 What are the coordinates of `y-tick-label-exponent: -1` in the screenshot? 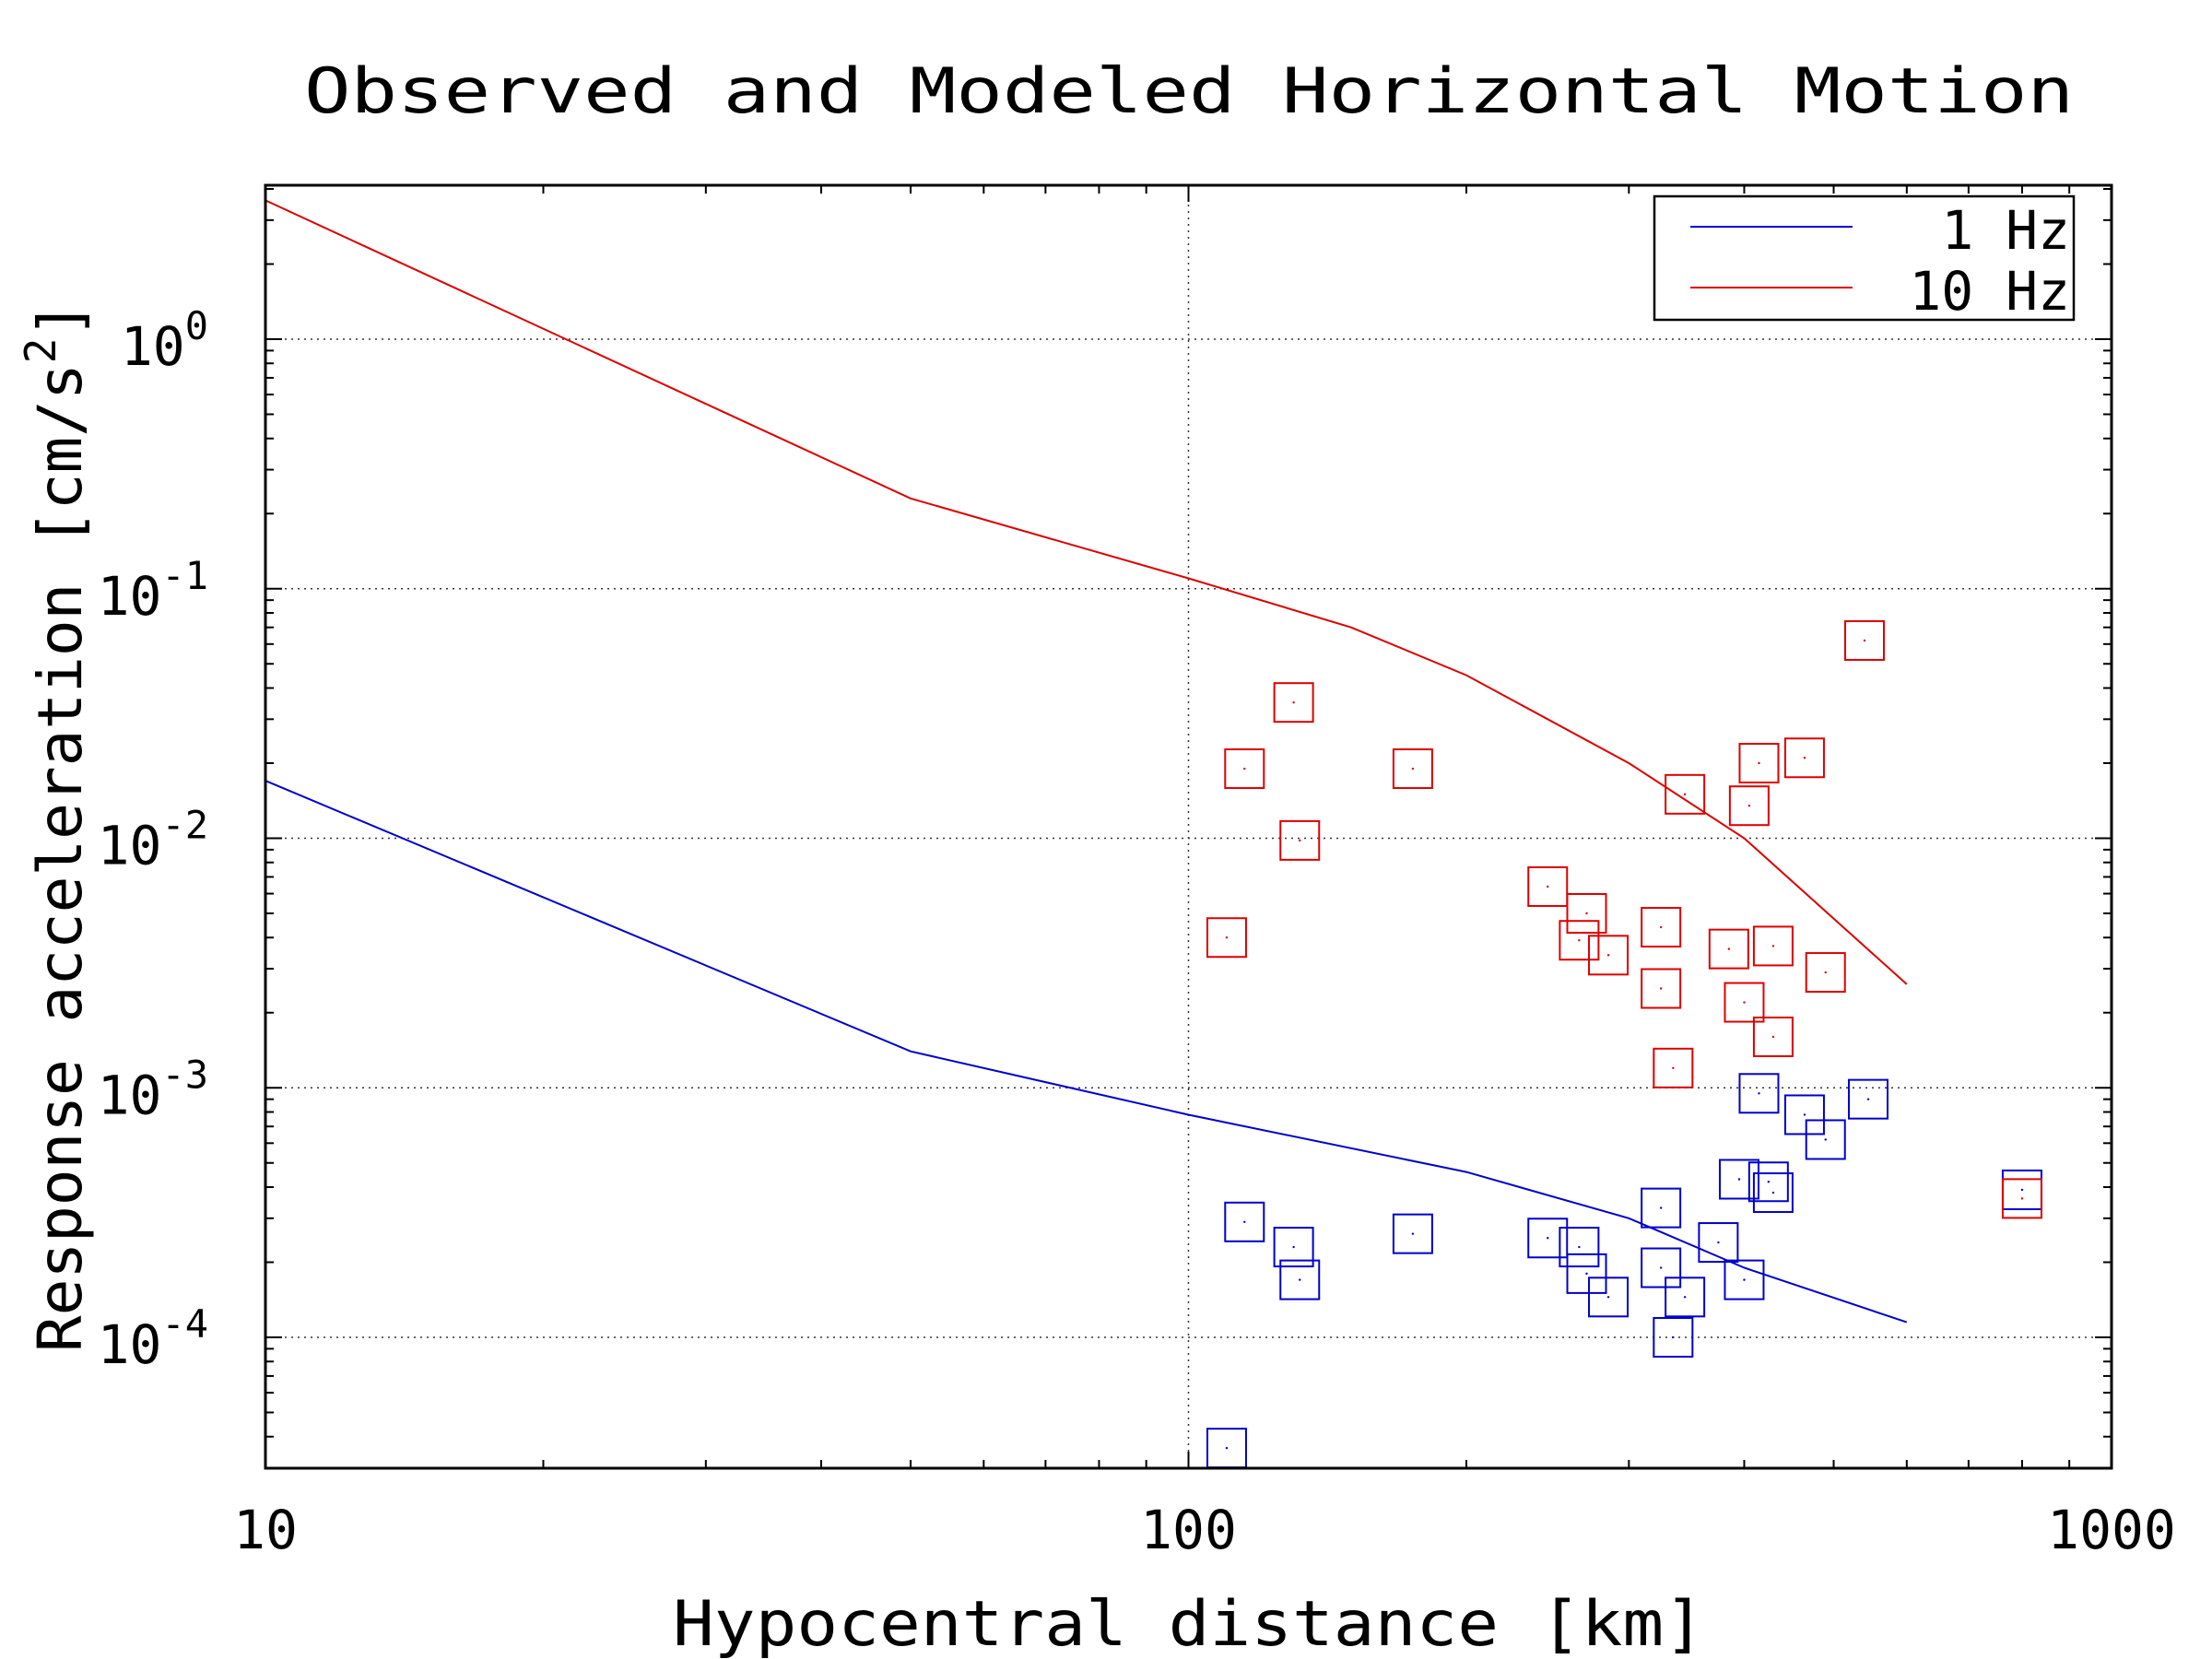 It's located at (184, 575).